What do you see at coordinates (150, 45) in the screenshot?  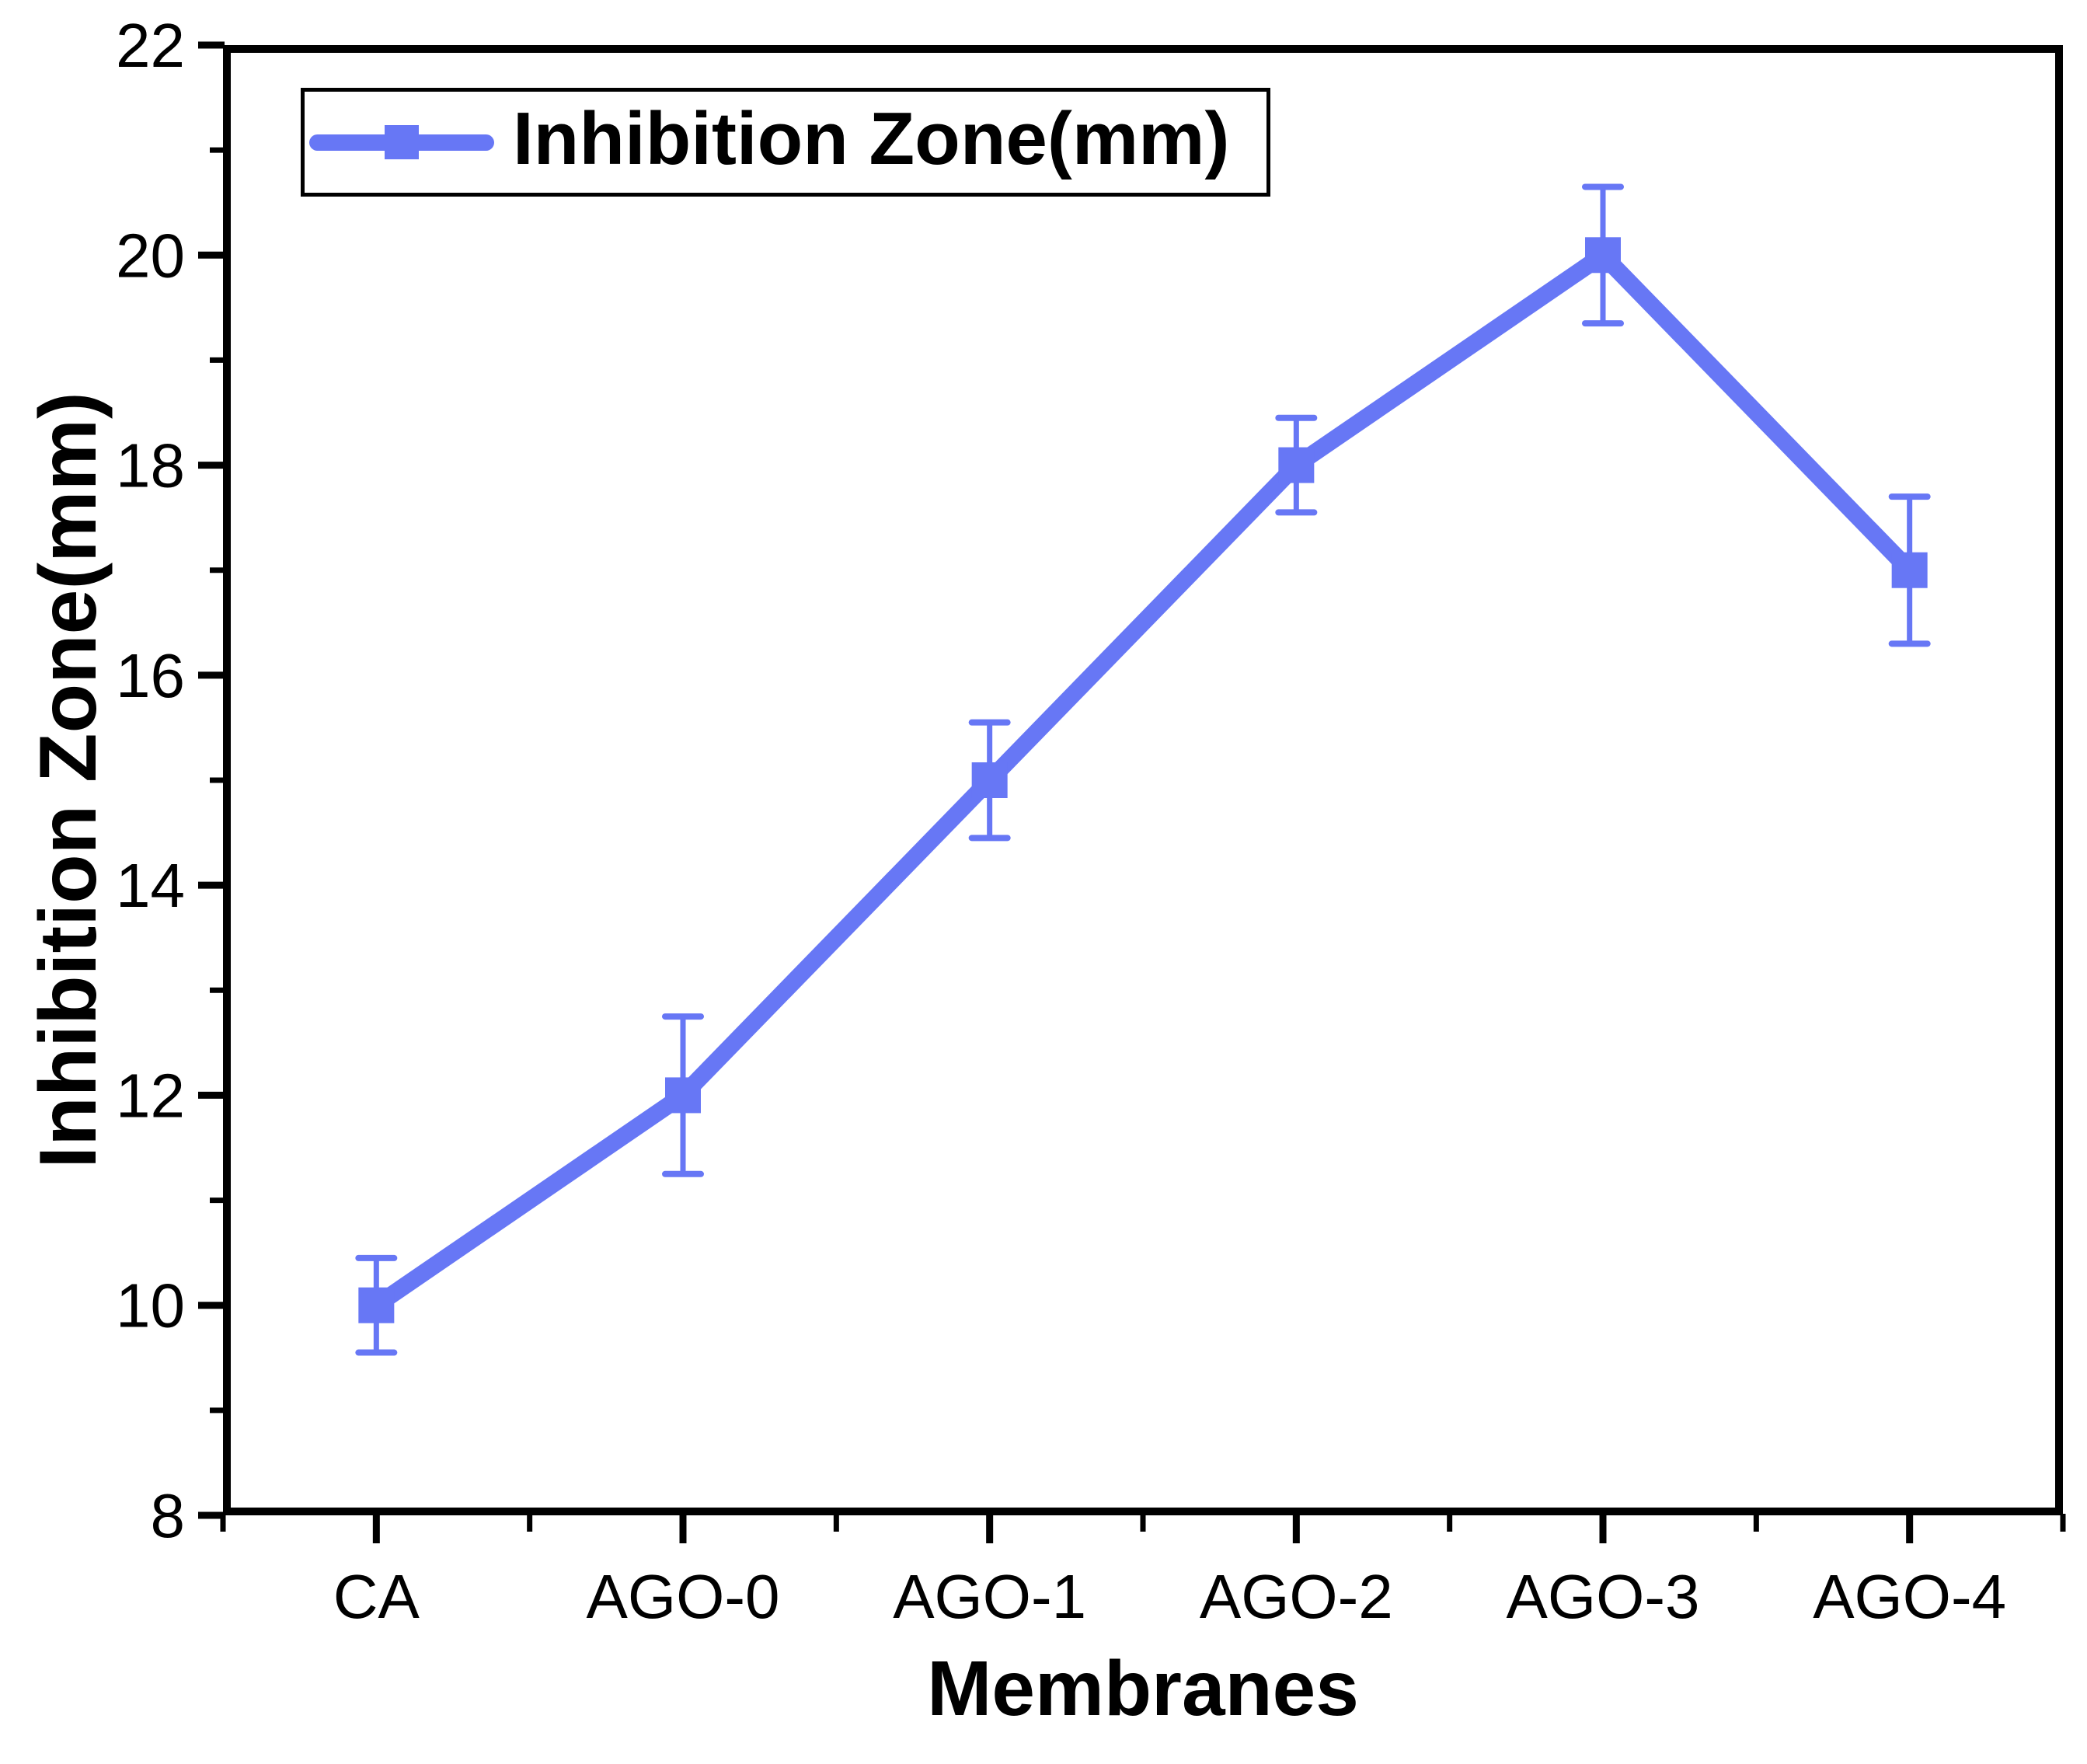 I see `y-tick-label: 22` at bounding box center [150, 45].